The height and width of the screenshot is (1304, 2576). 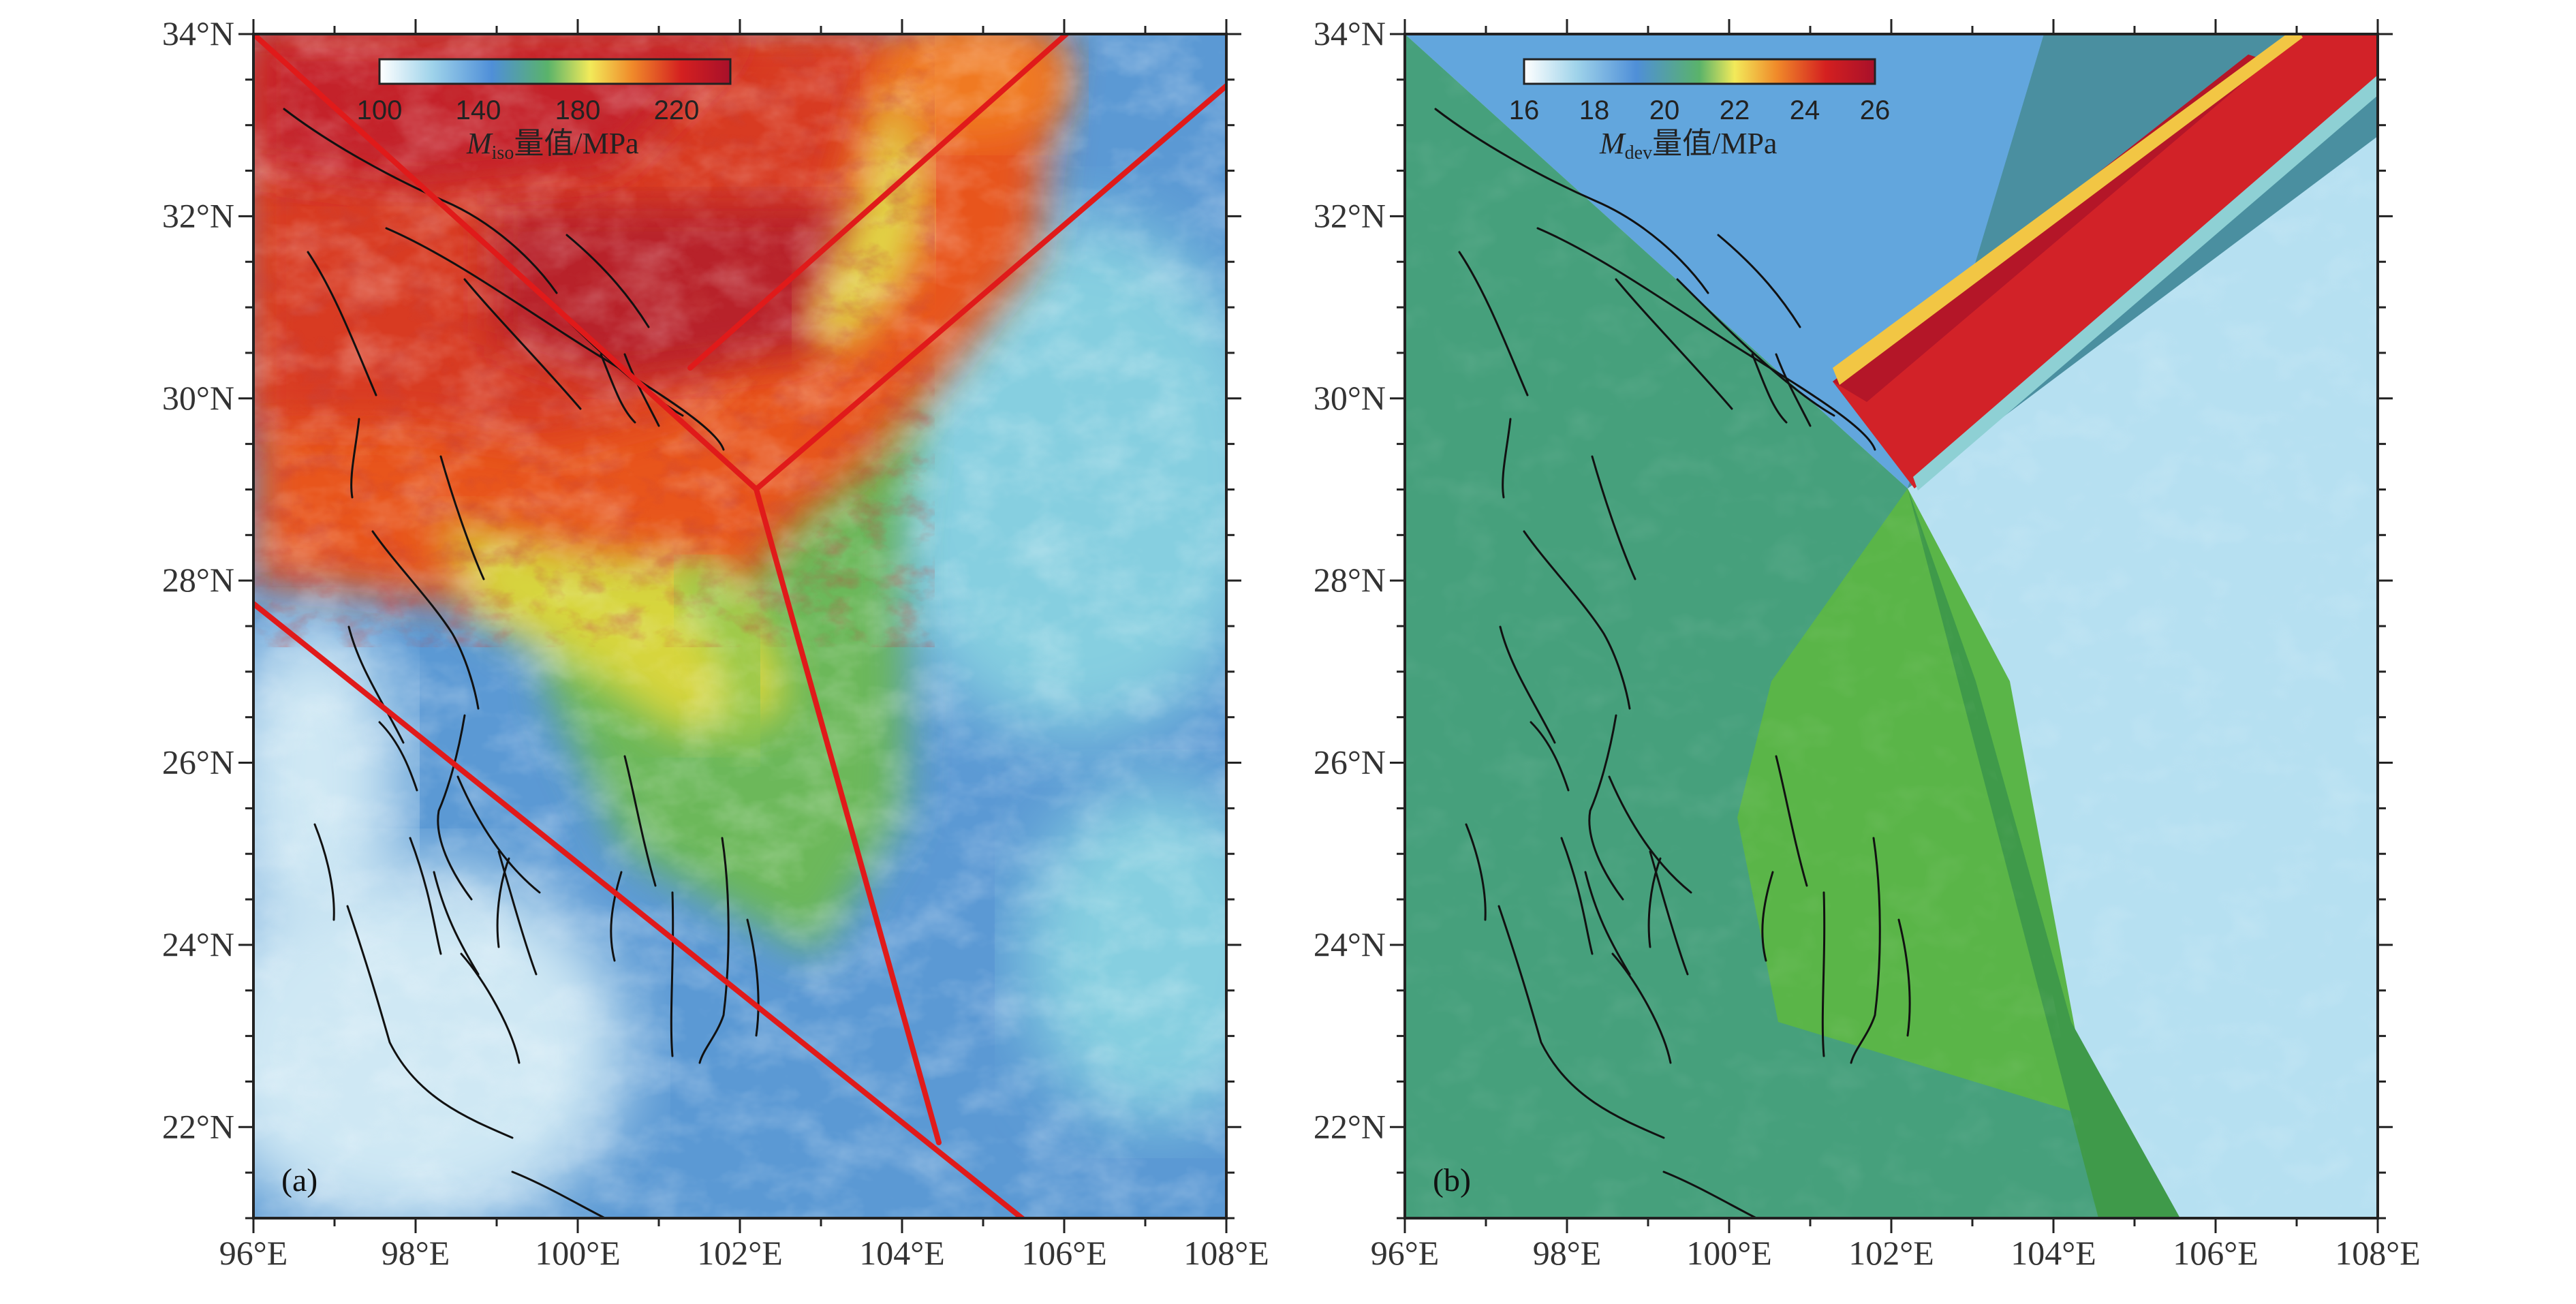 What do you see at coordinates (253, 1253) in the screenshot?
I see `lon-label-a-0: 96°E` at bounding box center [253, 1253].